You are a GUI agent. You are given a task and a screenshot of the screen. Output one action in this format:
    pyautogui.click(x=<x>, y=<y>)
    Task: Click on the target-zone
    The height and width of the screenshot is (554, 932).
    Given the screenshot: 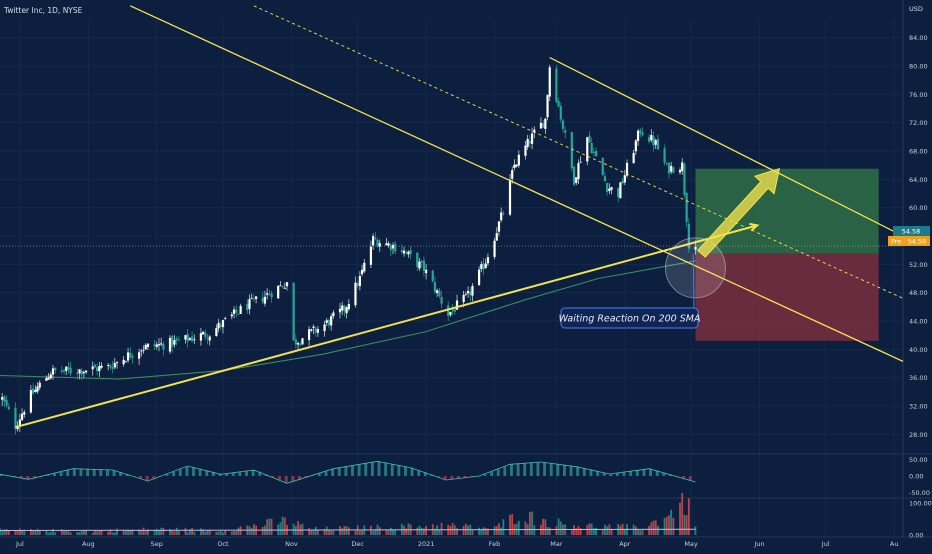 What is the action you would take?
    pyautogui.click(x=786, y=211)
    